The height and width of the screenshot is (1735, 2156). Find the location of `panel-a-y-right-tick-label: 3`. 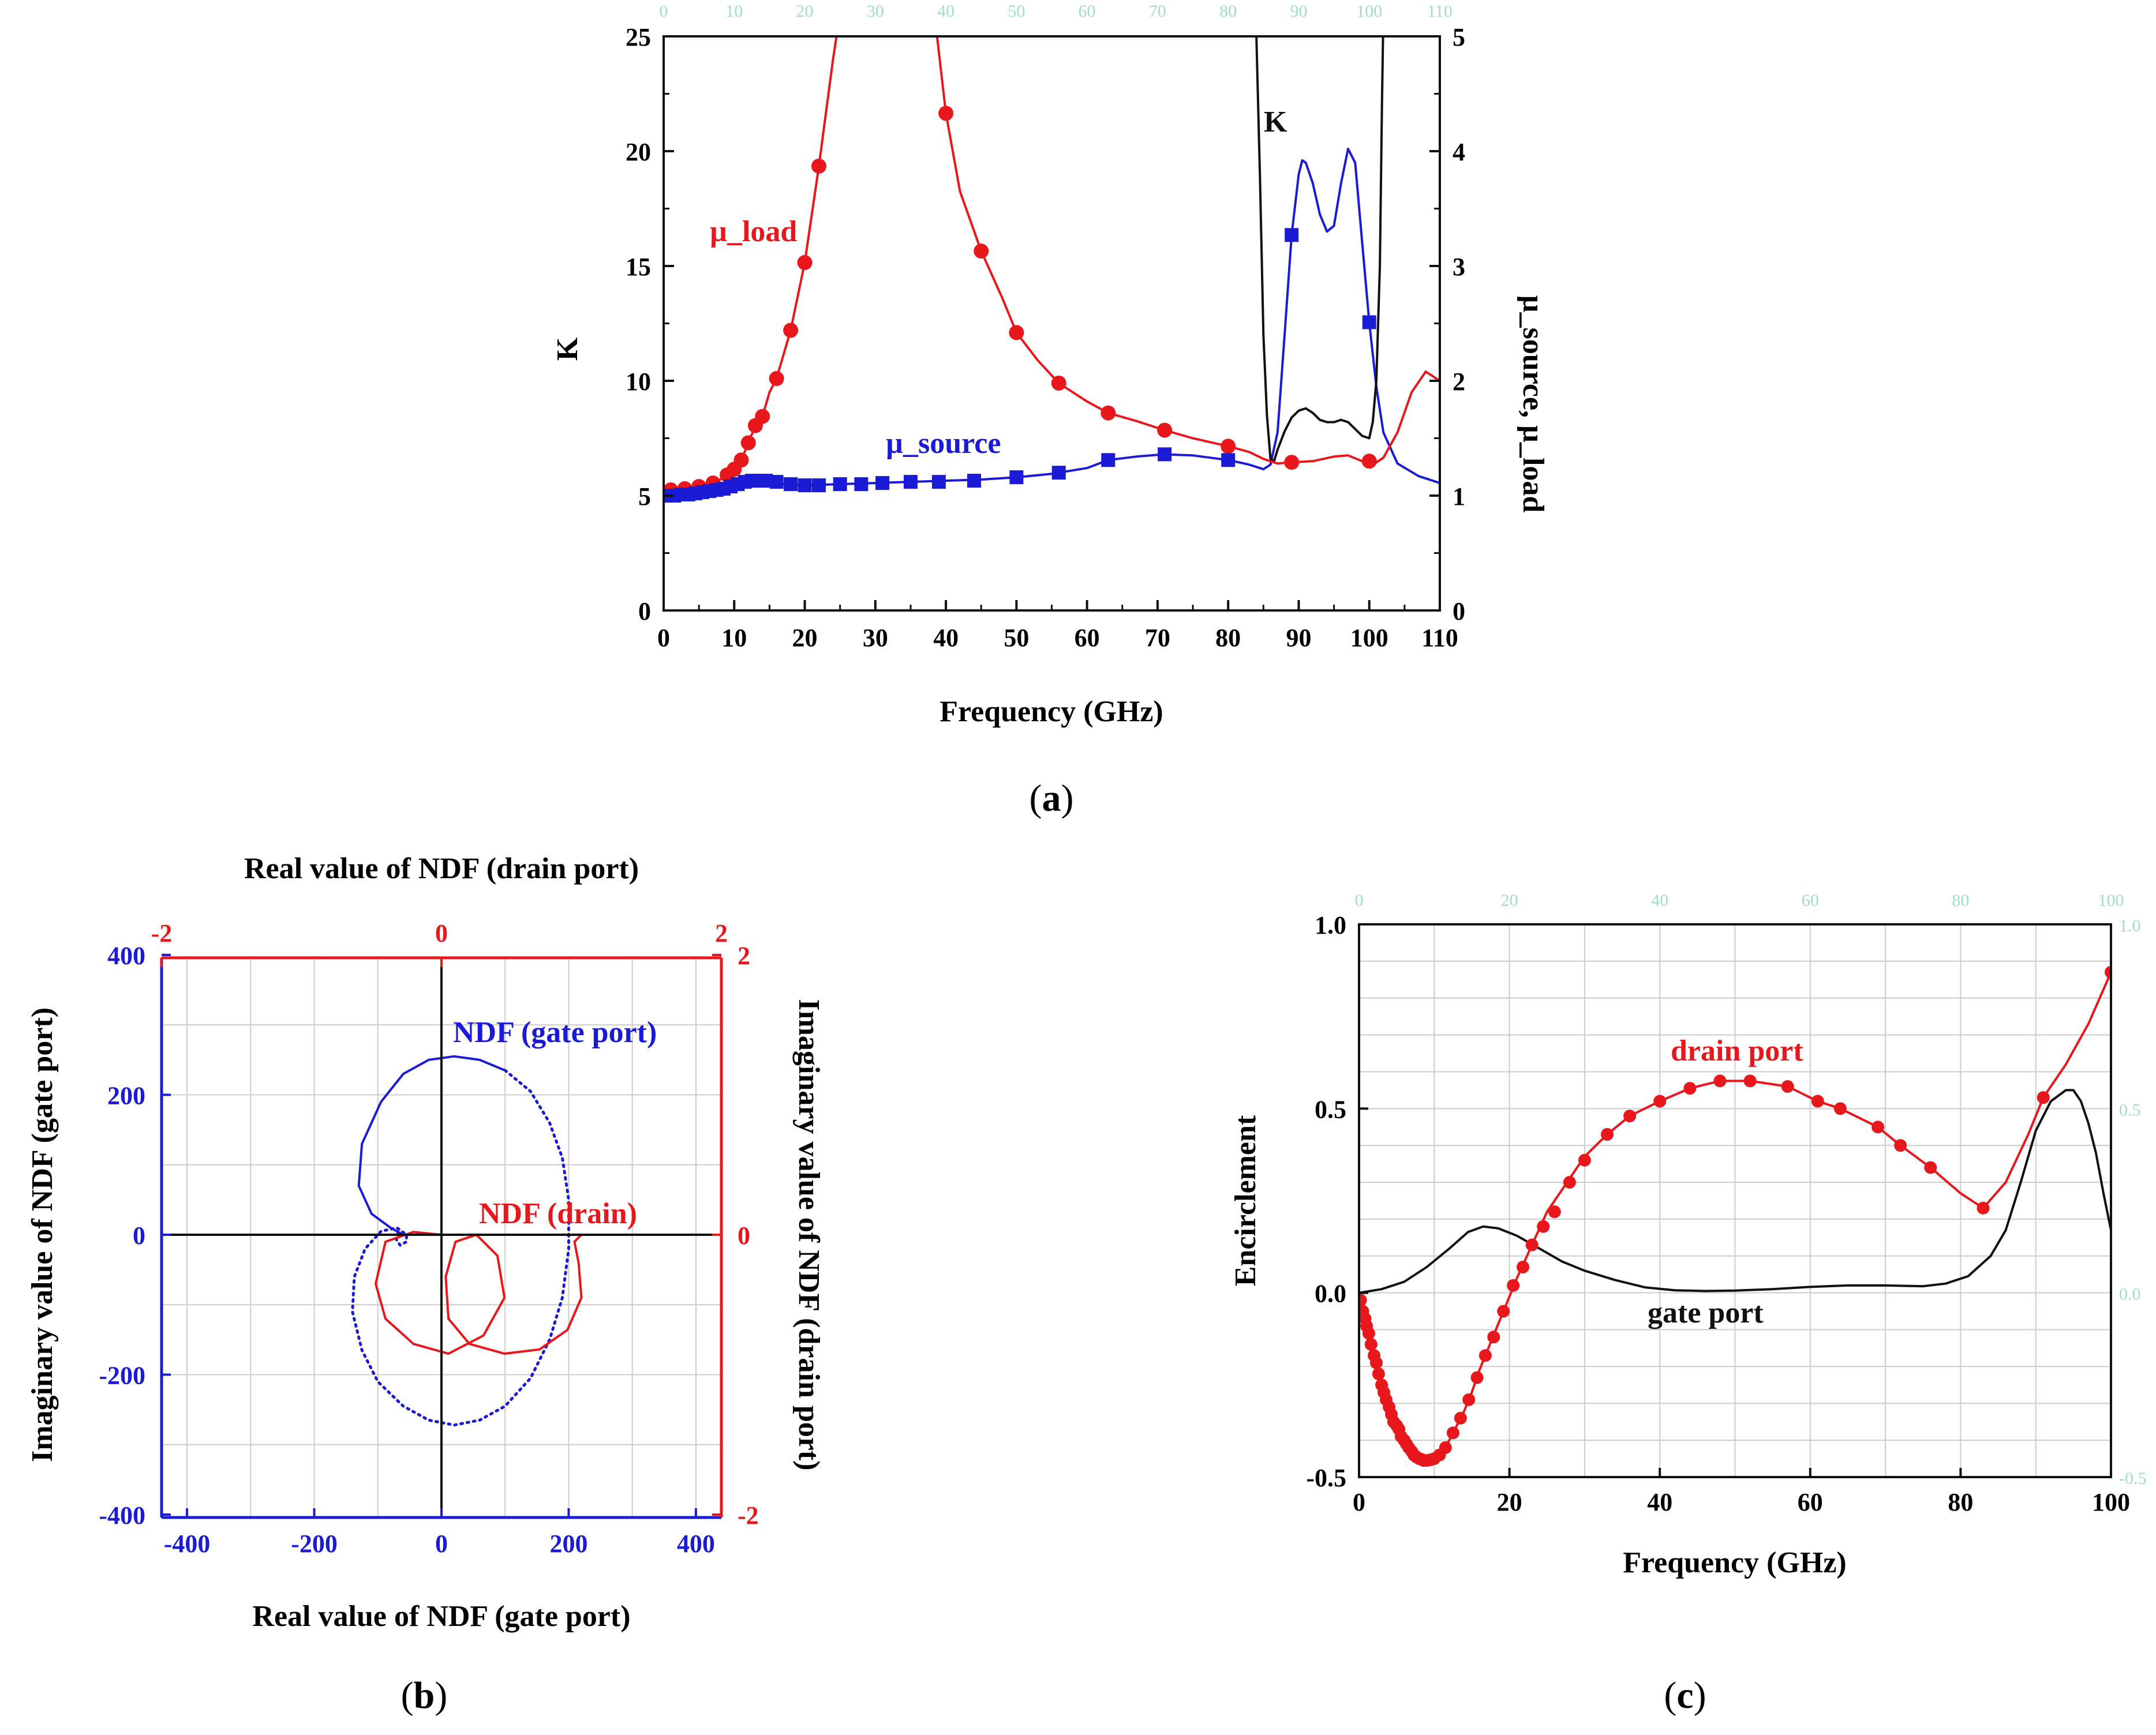

panel-a-y-right-tick-label: 3 is located at coordinates (1459, 267).